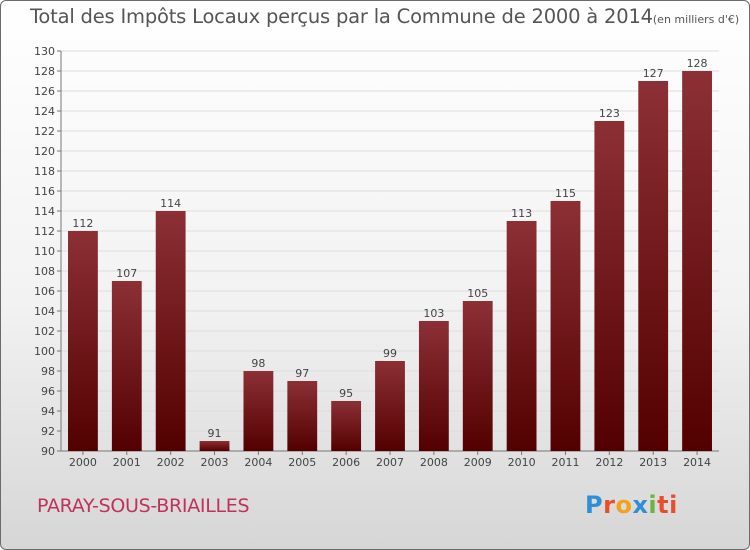 This screenshot has width=750, height=550. Describe the element at coordinates (83, 462) in the screenshot. I see `x-tick-label: 2000` at that location.